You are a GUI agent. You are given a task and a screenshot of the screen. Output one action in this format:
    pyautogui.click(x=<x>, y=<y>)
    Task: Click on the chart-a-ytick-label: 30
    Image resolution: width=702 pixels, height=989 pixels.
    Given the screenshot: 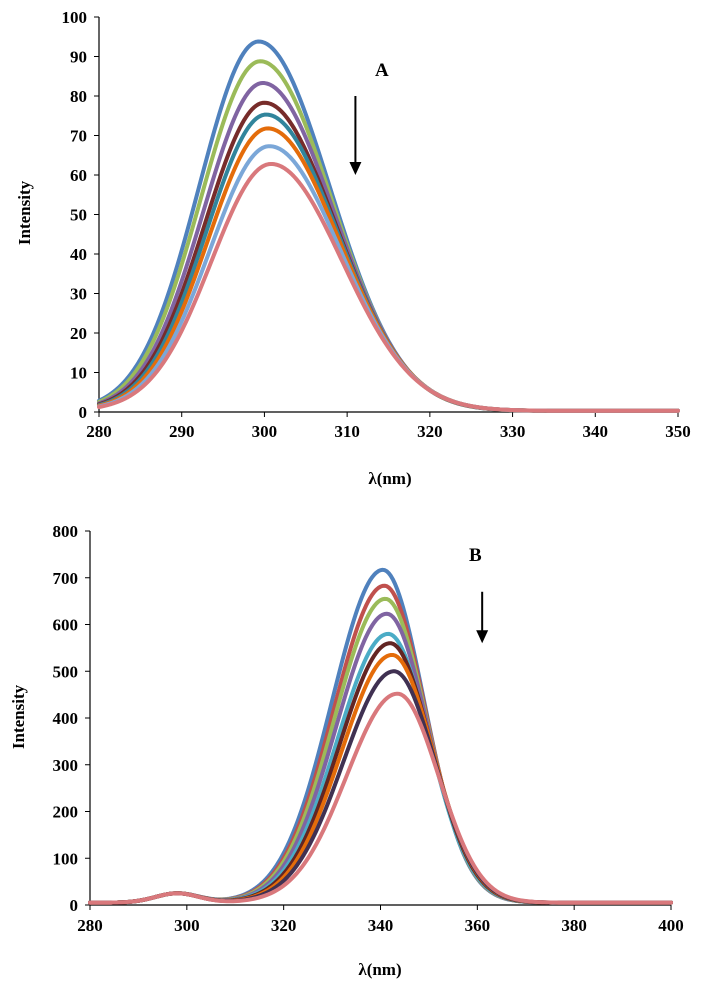 What is the action you would take?
    pyautogui.click(x=78, y=294)
    